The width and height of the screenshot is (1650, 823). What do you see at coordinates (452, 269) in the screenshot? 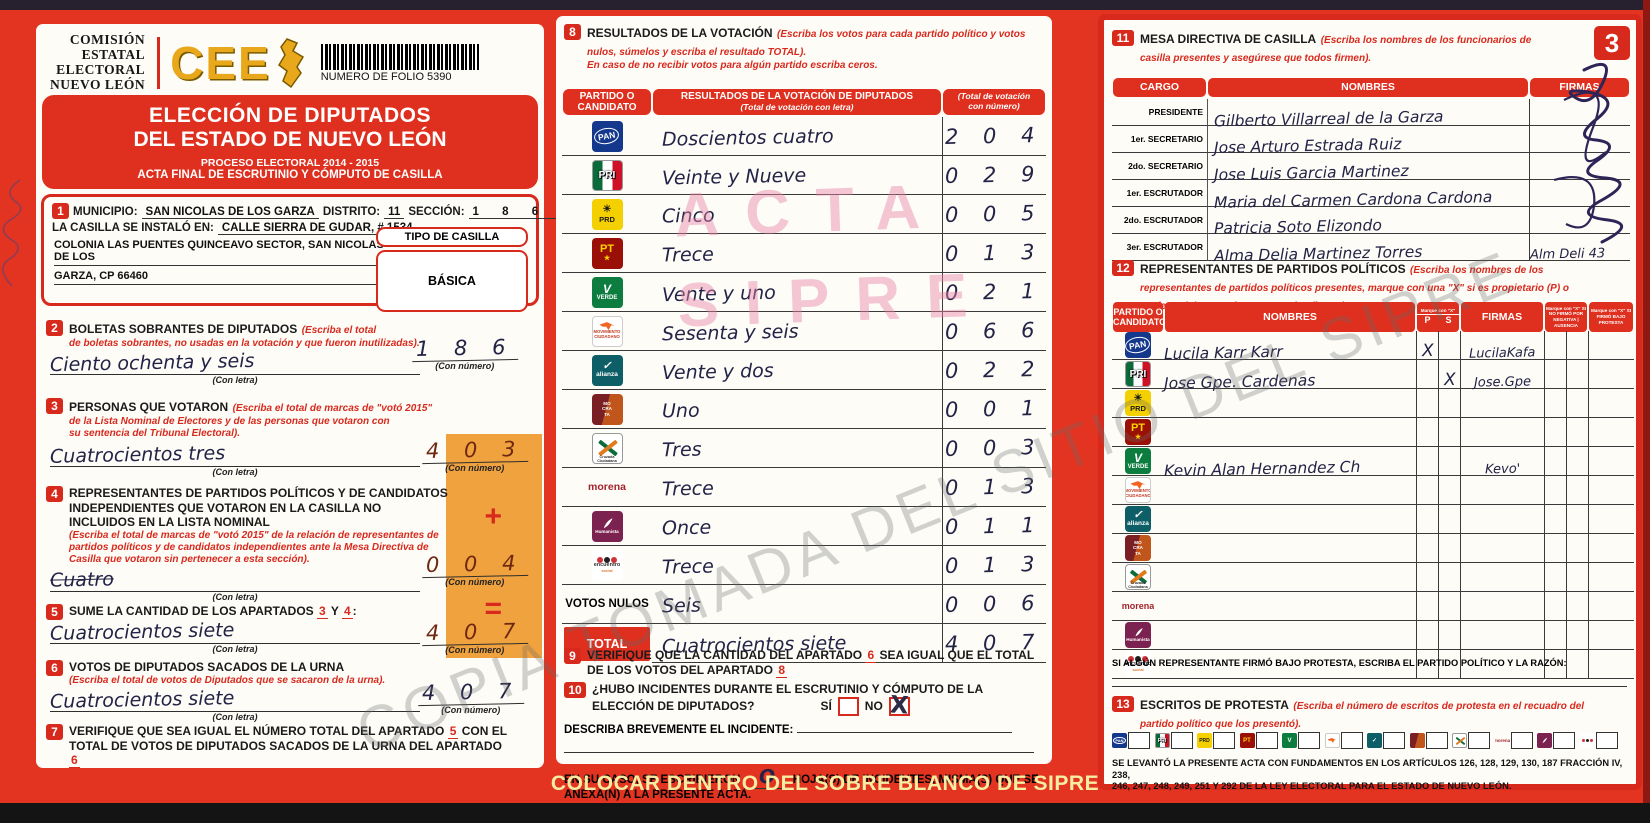
I see `tipo-casilla-block: TIPO DE CASILLA BÁSICA` at bounding box center [452, 269].